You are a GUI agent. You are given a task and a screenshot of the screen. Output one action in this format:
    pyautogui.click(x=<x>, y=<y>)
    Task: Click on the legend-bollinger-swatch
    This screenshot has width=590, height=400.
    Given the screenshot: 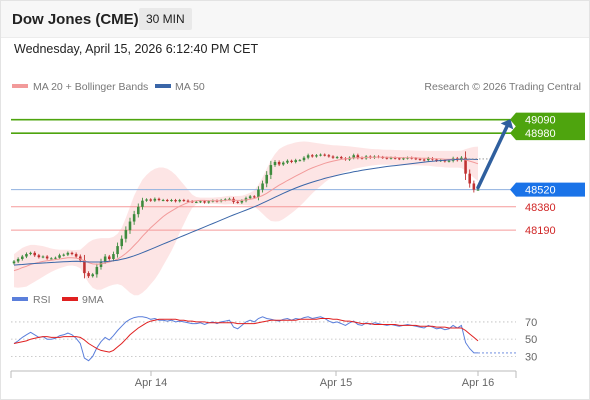 What is the action you would take?
    pyautogui.click(x=20, y=86)
    